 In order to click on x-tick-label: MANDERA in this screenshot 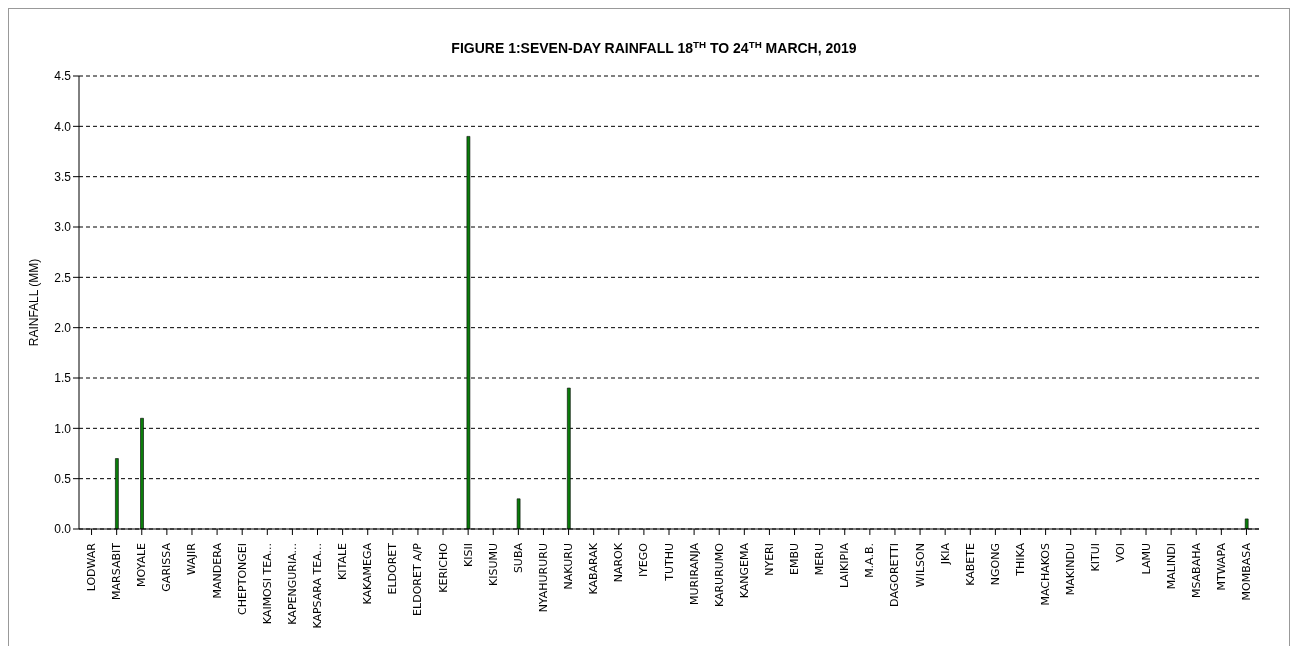, I will do `click(217, 570)`.